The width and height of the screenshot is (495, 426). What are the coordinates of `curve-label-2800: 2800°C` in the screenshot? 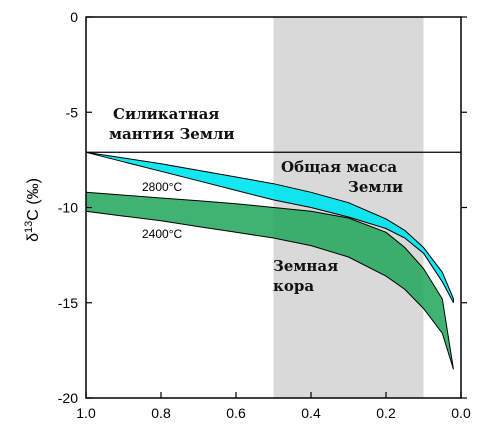 It's located at (162, 187).